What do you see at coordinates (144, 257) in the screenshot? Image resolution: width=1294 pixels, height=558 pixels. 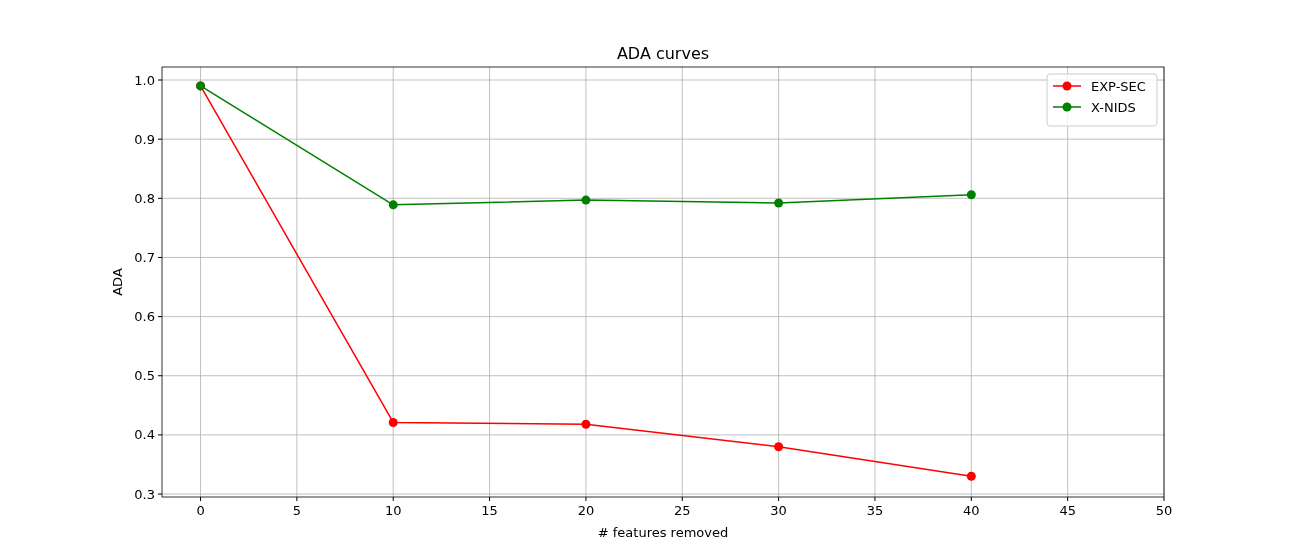 I see `y-tick-label: 0.7` at bounding box center [144, 257].